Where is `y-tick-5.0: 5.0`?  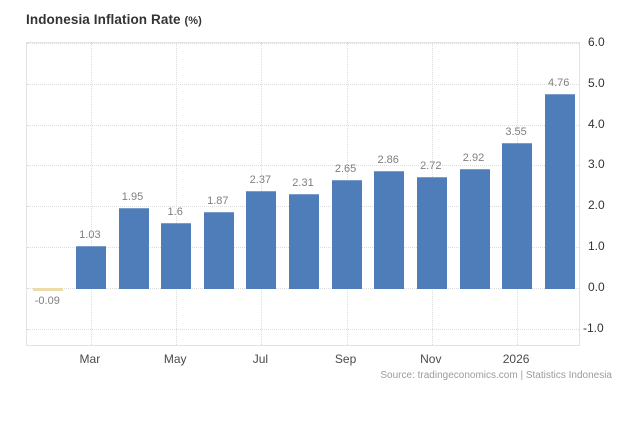
y-tick-5.0: 5.0 is located at coordinates (596, 82).